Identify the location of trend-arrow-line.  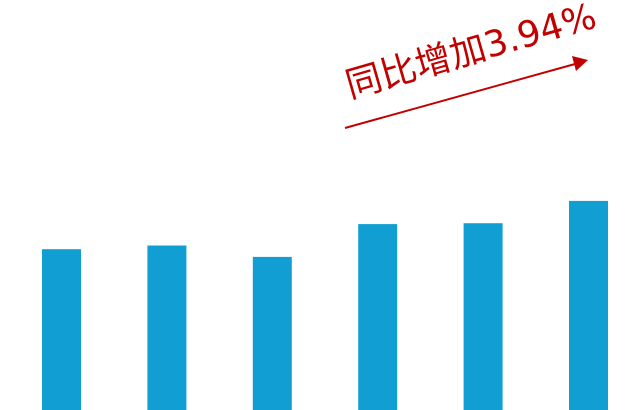
(460, 96).